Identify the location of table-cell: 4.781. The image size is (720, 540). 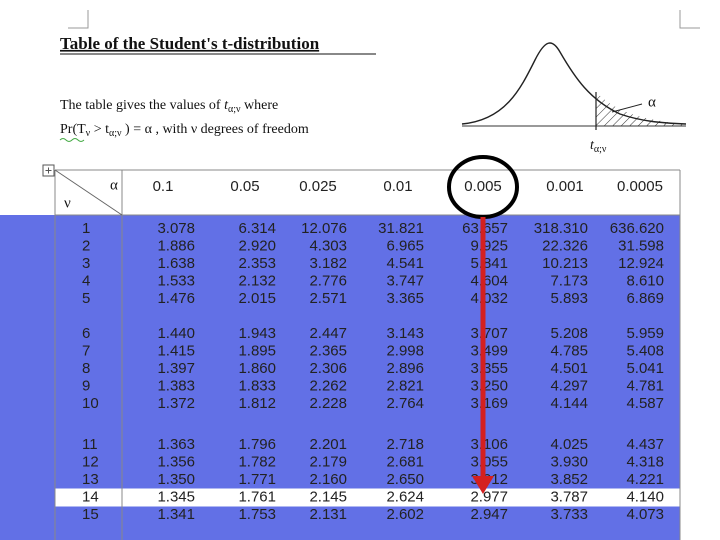
(645, 385).